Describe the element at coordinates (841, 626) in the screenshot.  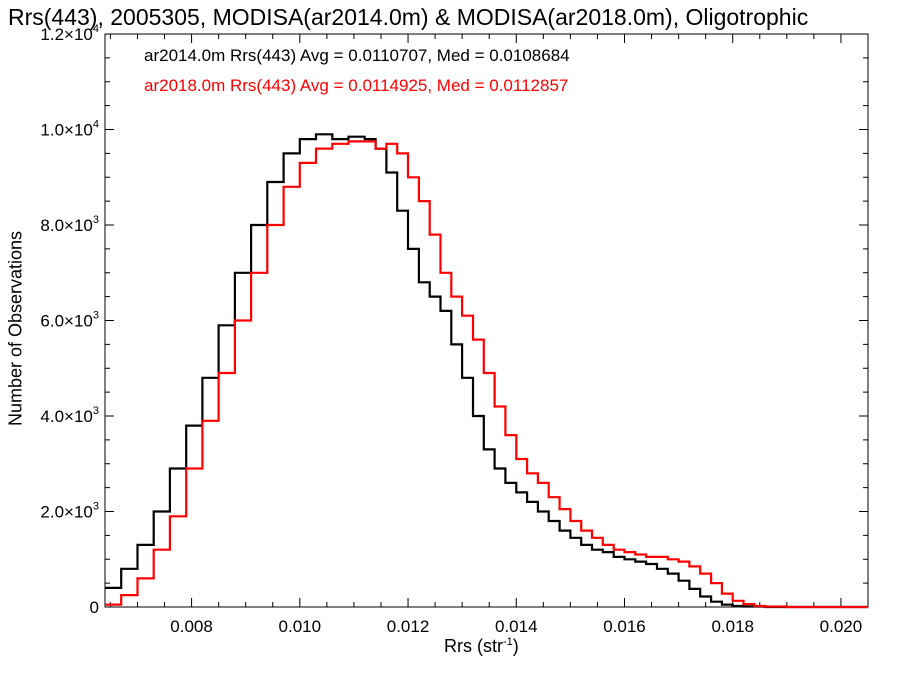
I see `x-tick-label: 0.020` at that location.